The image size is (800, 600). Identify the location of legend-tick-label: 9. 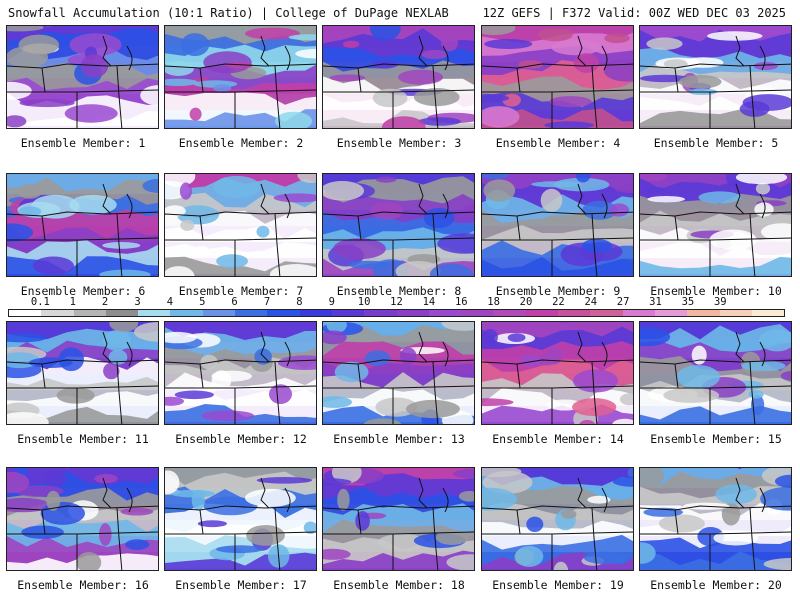
(331, 302).